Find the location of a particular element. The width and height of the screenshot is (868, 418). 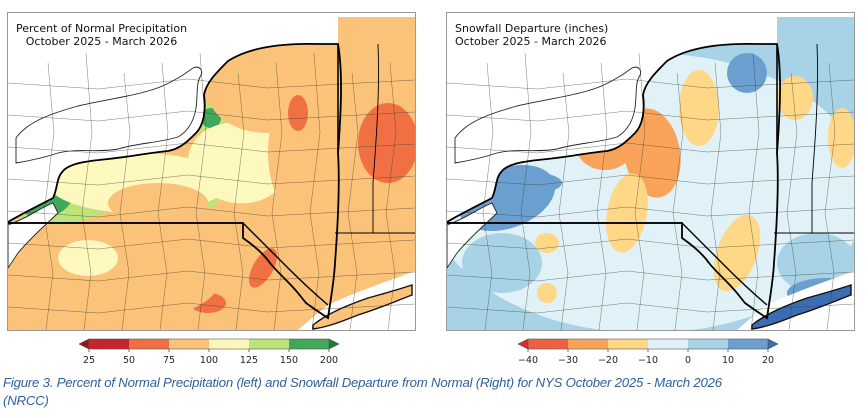

snow-colorbar-tick-label: 0 is located at coordinates (688, 360).